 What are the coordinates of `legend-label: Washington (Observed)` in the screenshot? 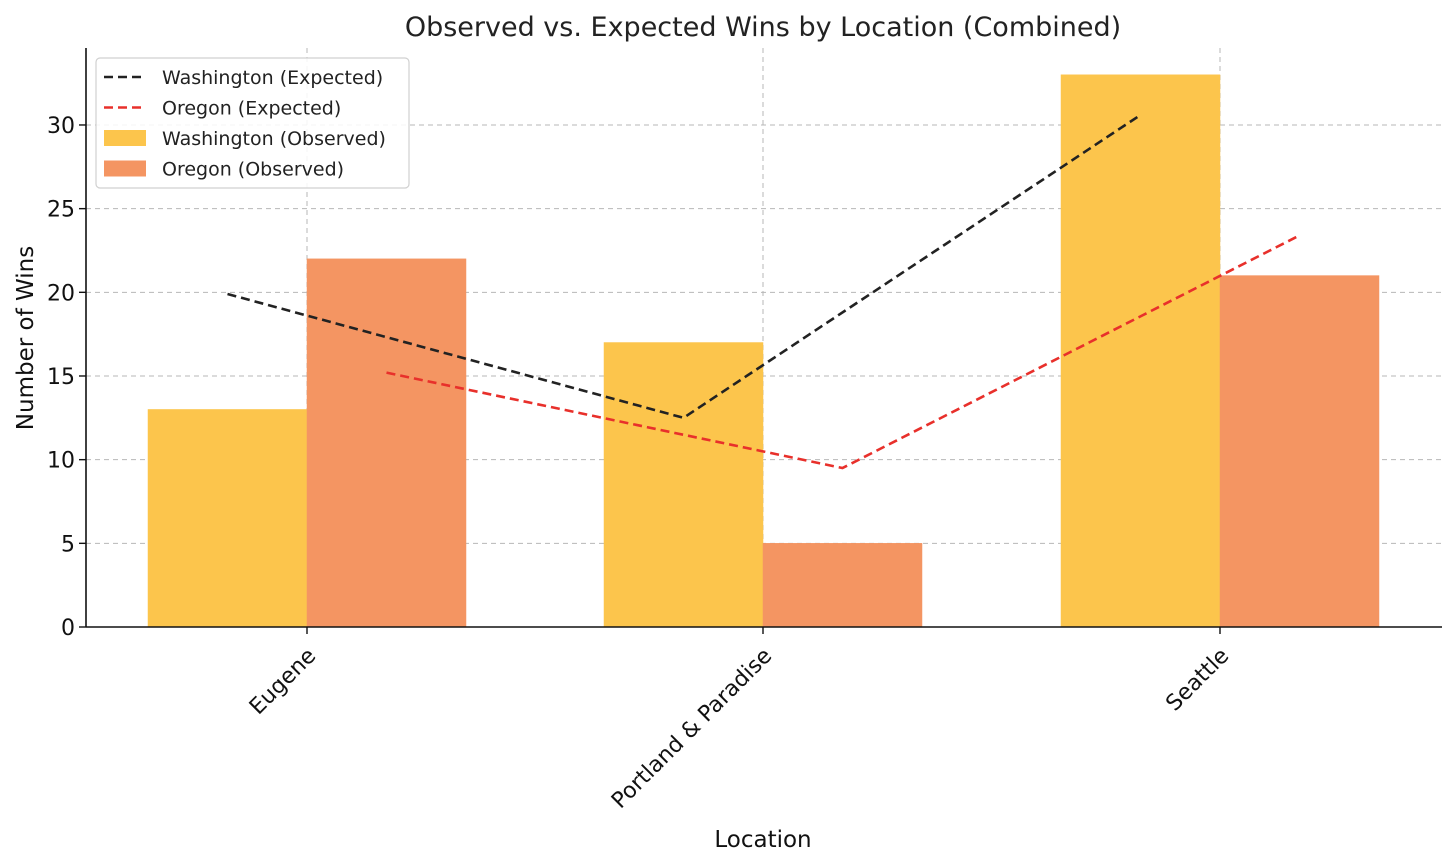 It's located at (274, 139).